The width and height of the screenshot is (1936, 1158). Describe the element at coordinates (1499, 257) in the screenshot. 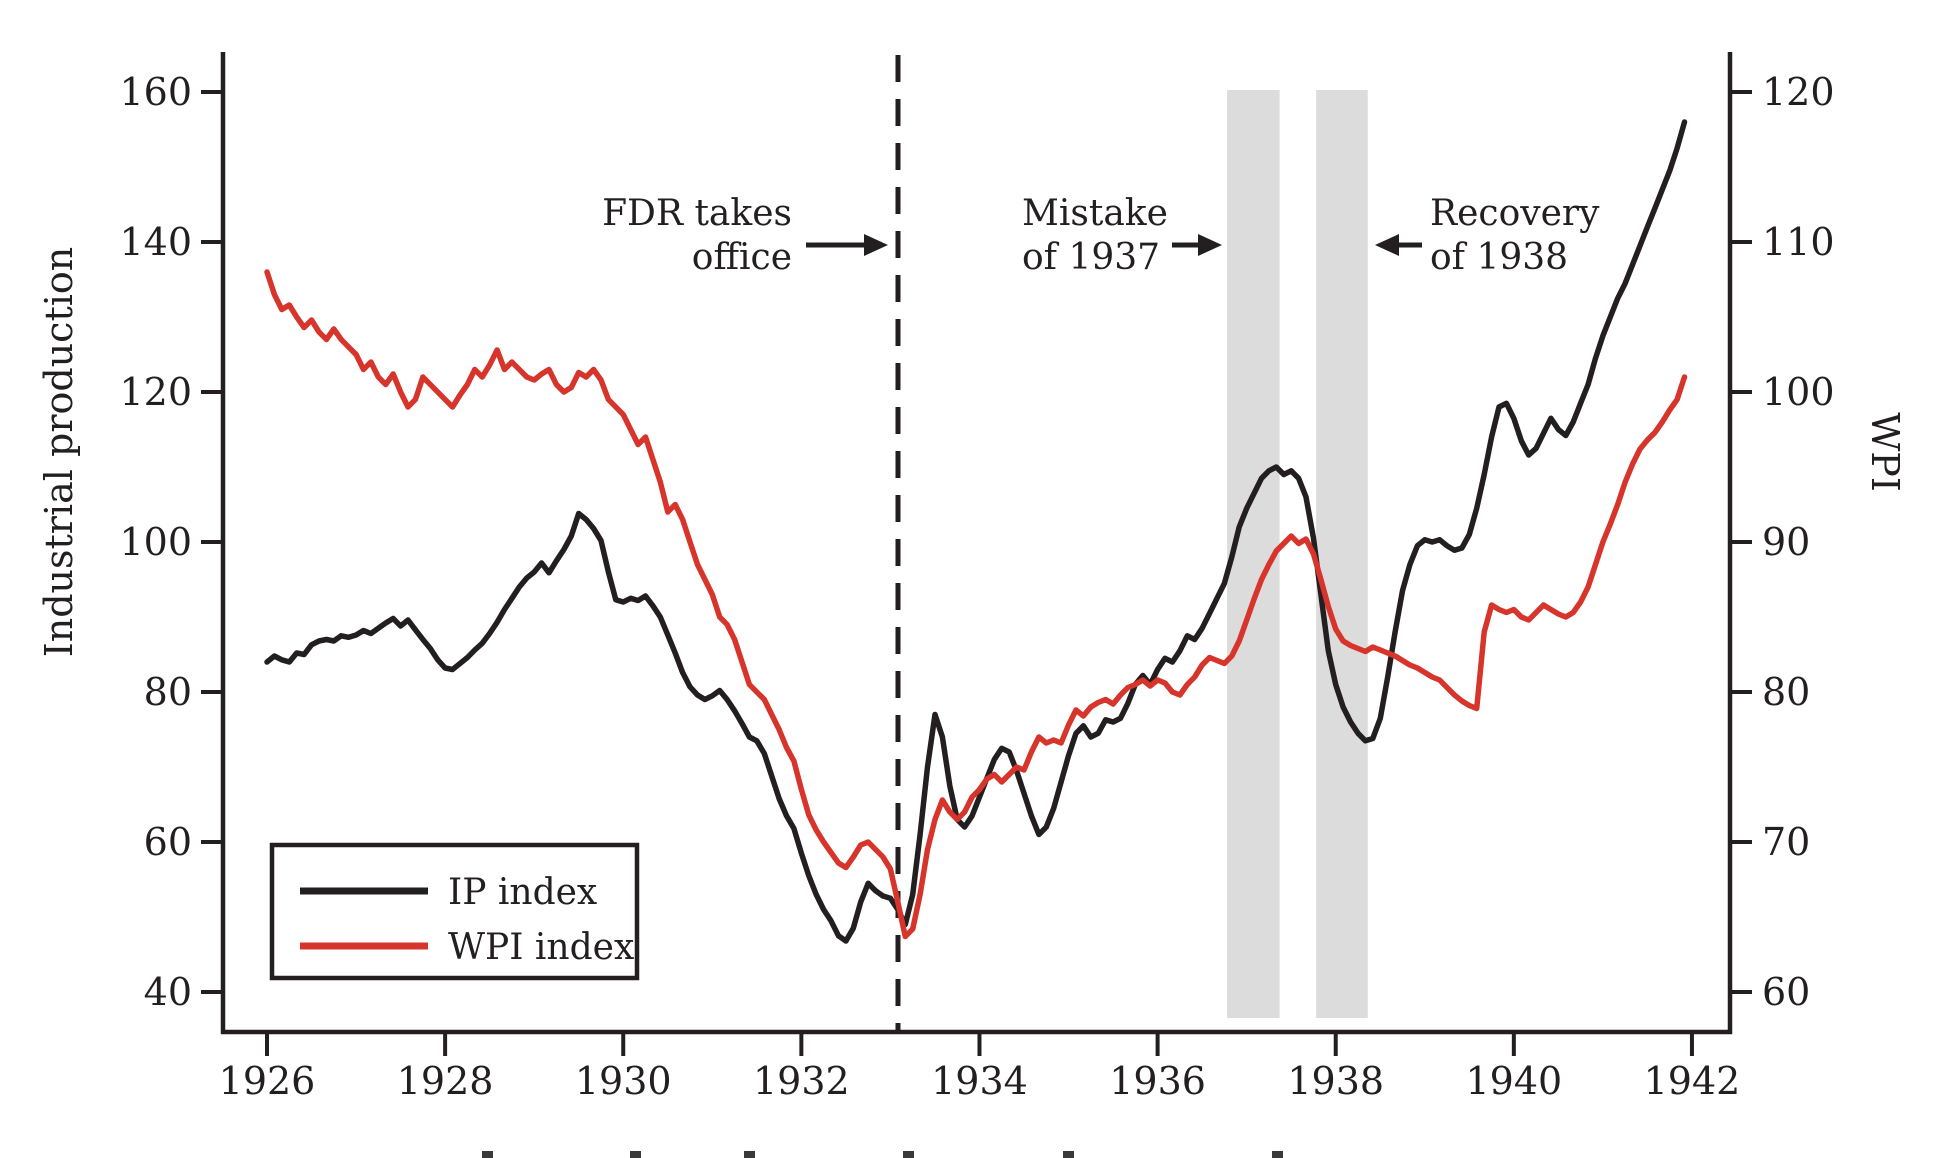

I see `recovery-annotation-line2: of 1938` at that location.